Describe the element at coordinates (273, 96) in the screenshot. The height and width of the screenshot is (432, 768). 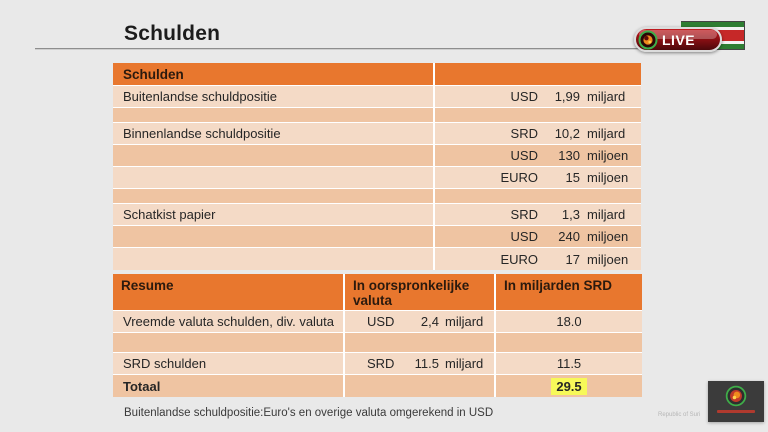
I see `row-label: Buitenlandse schuldpositie` at that location.